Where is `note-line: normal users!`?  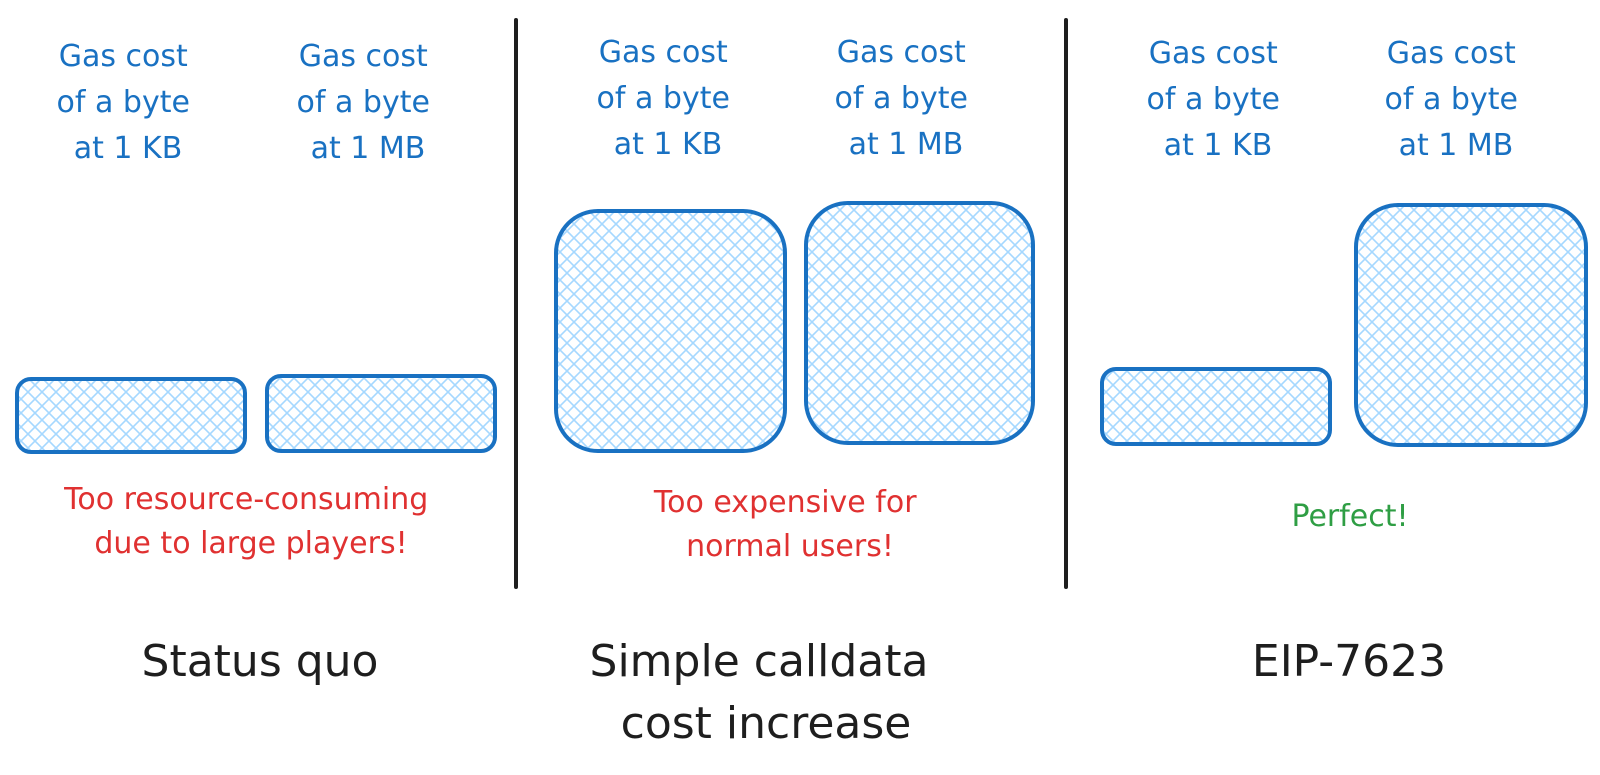 note-line: normal users! is located at coordinates (790, 546).